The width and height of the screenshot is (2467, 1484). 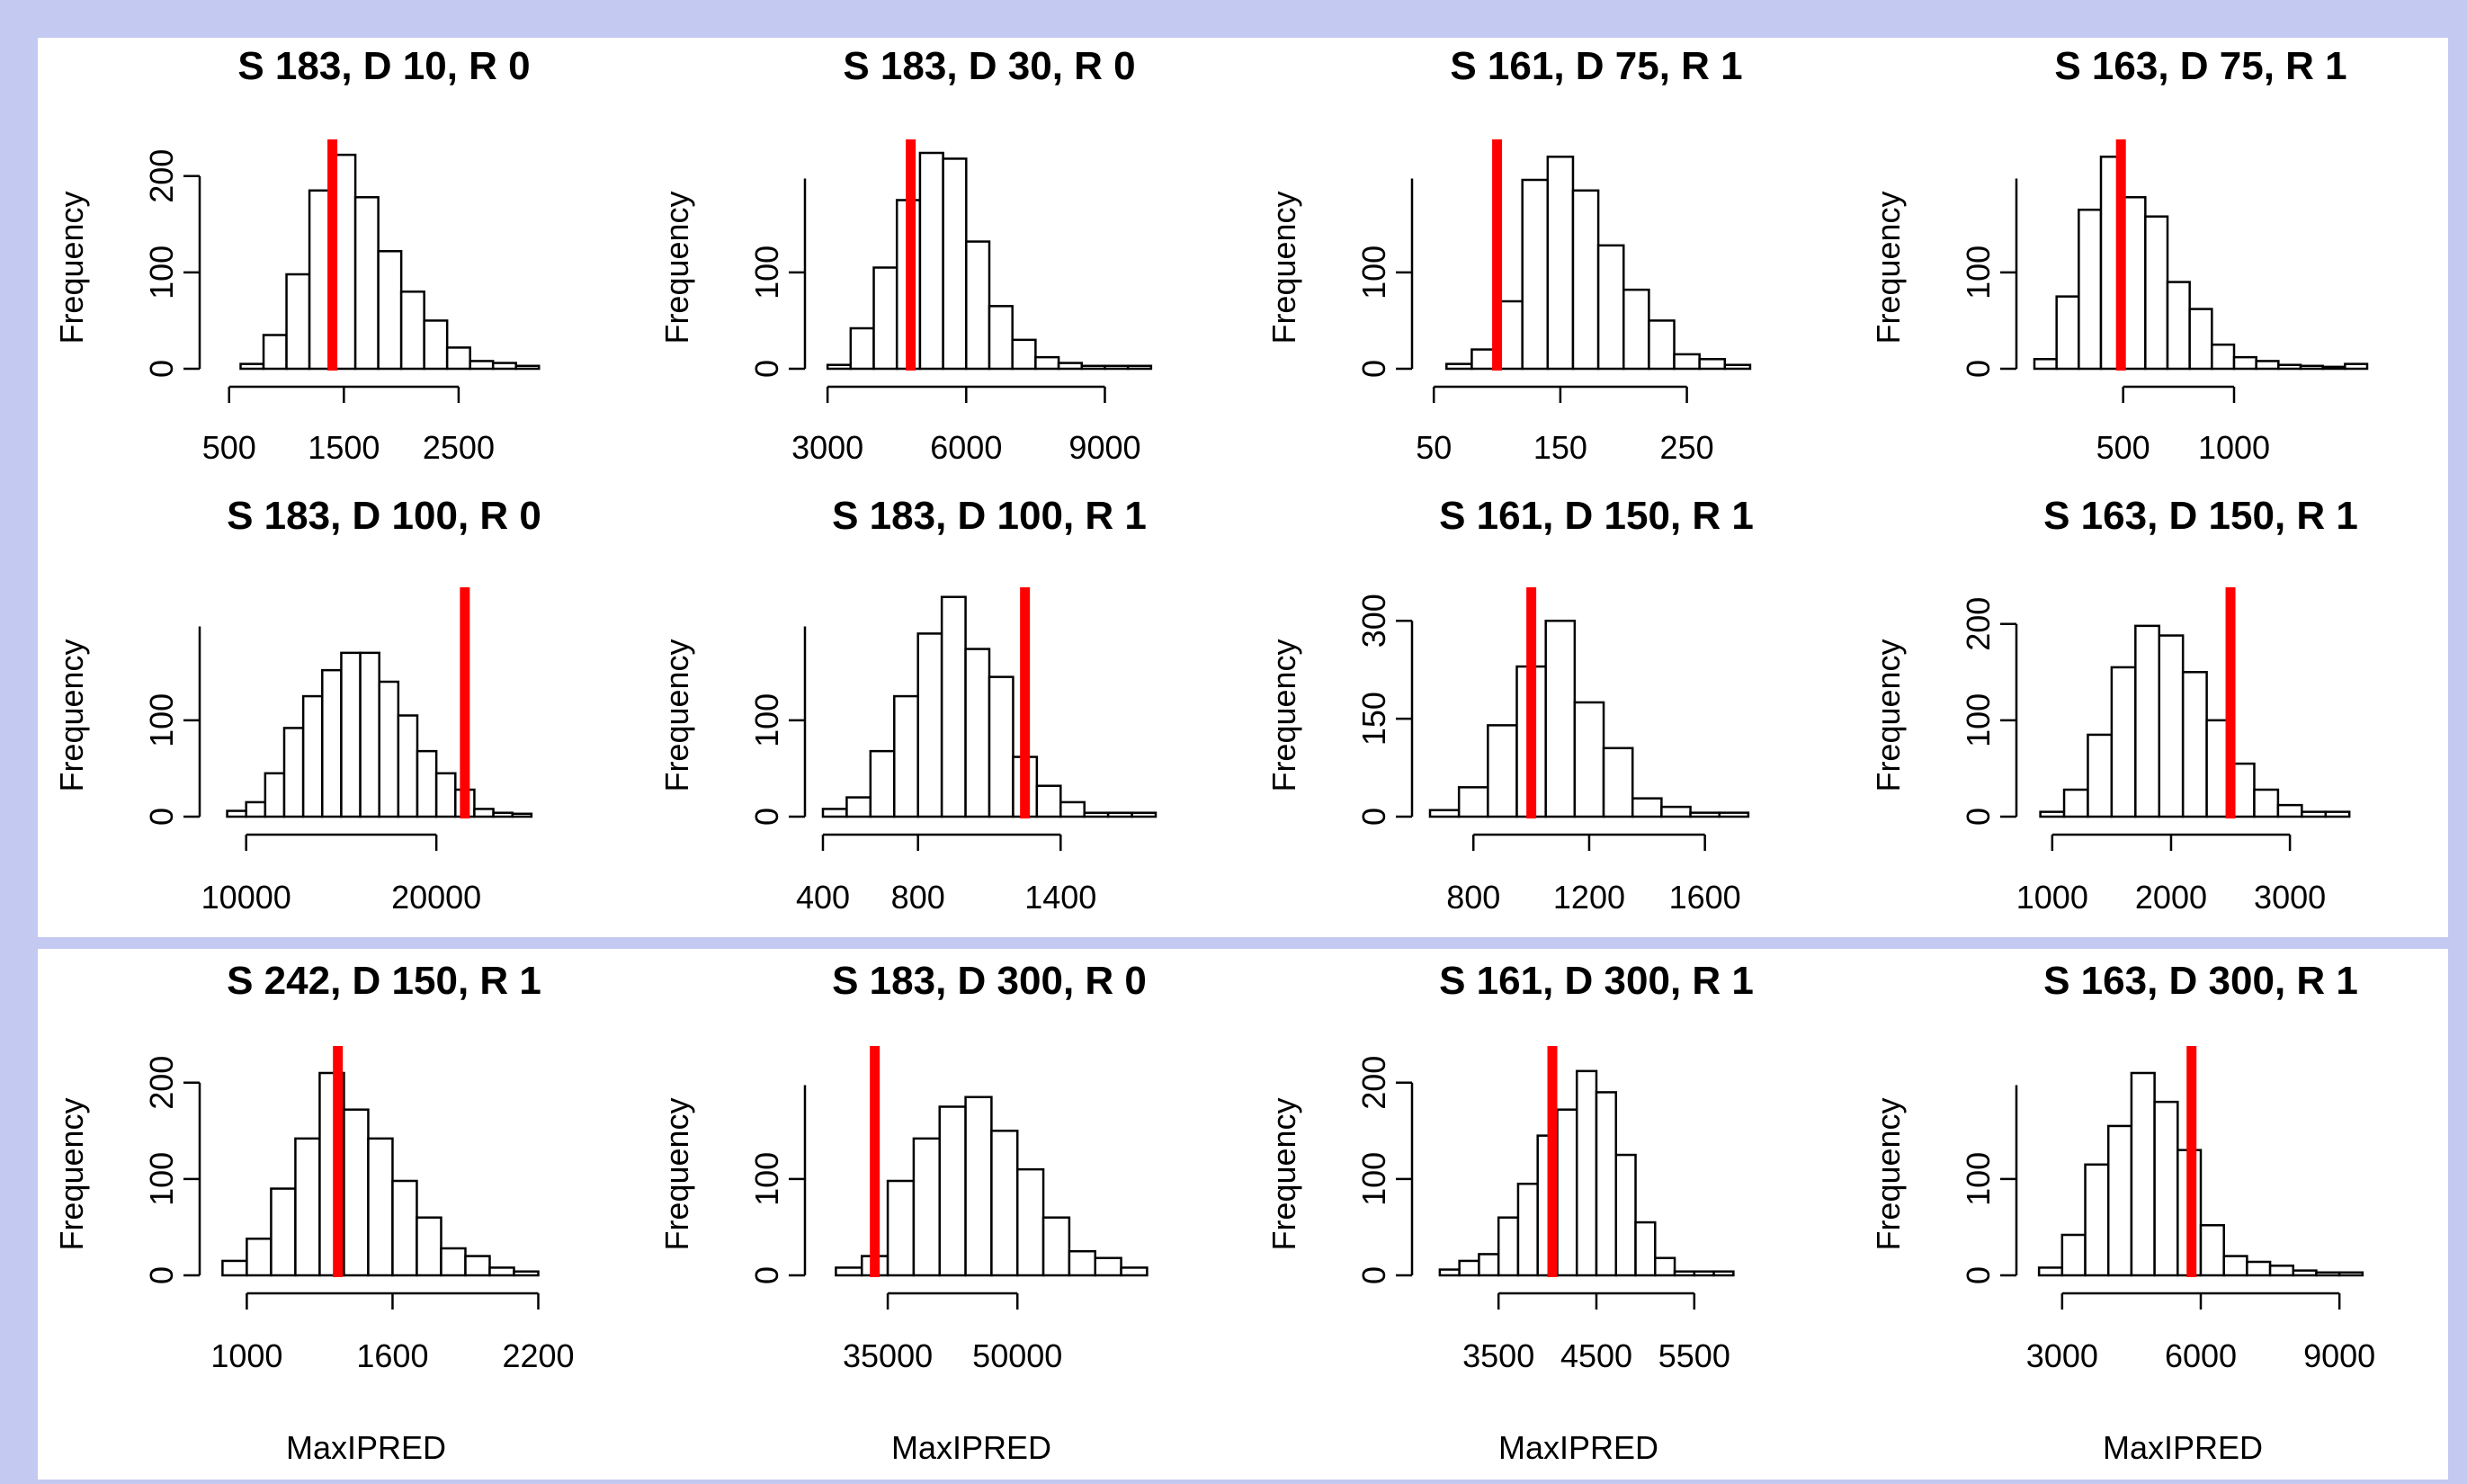 I want to click on x-tick-label: 2000, so click(x=2171, y=897).